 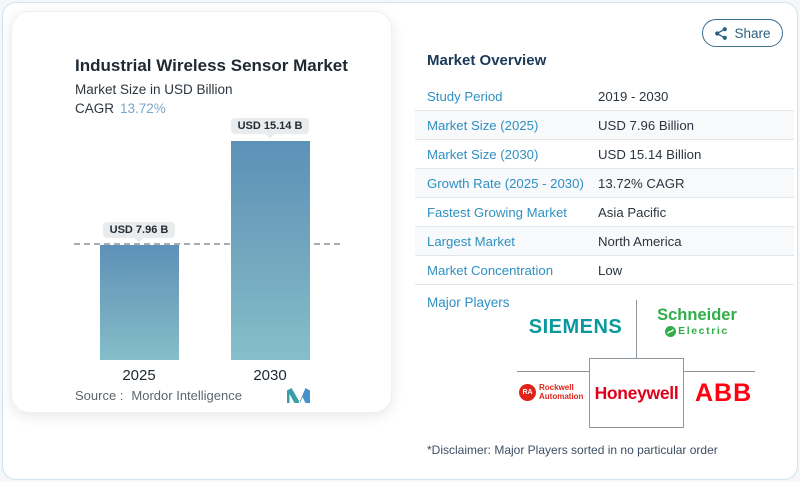 What do you see at coordinates (697, 315) in the screenshot?
I see `schneider-wordmark: Schneider` at bounding box center [697, 315].